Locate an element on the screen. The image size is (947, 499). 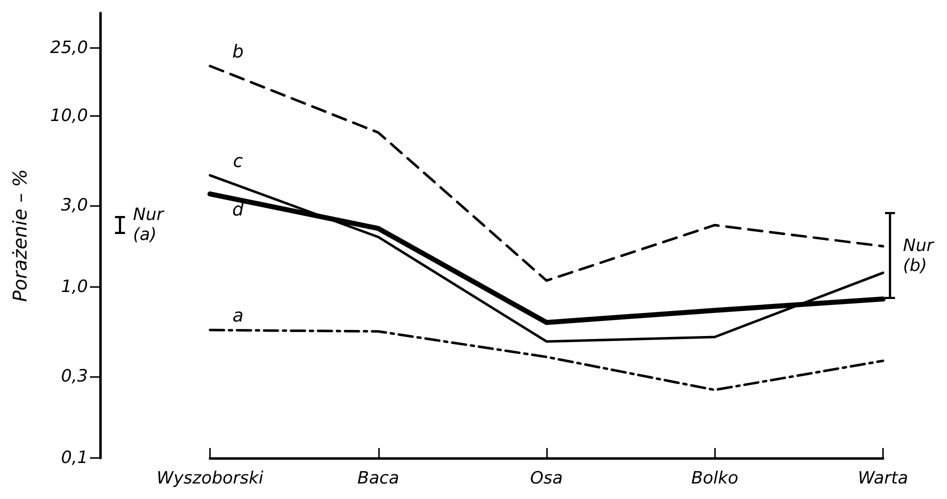
x-tick-label: Warta is located at coordinates (883, 478).